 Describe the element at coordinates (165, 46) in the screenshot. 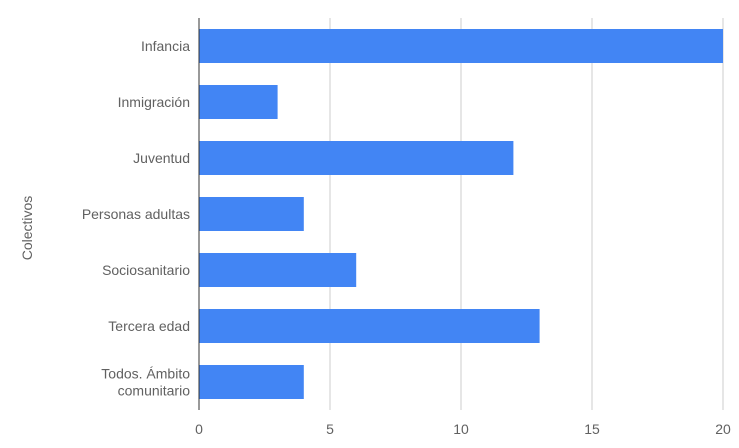

I see `category-label: Infancia` at that location.